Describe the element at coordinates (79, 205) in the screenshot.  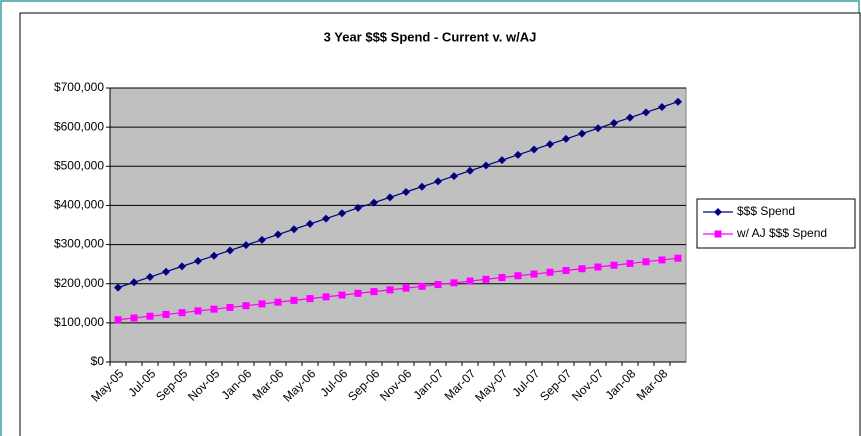
I see `y-tick-label: $400,000` at that location.